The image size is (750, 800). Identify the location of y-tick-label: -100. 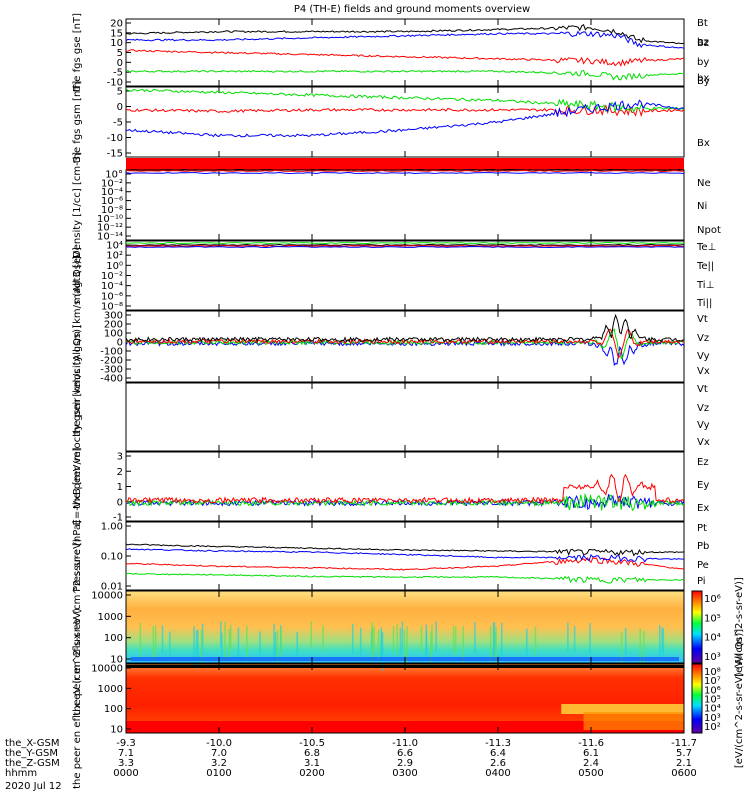
(111, 352).